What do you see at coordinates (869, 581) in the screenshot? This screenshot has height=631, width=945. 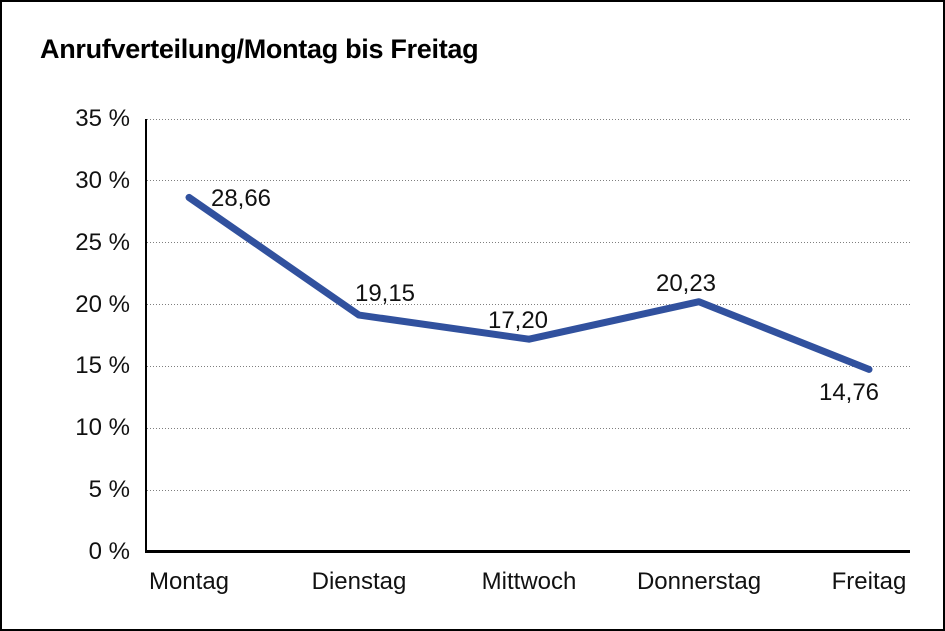 I see `x-tick-label: Freitag` at bounding box center [869, 581].